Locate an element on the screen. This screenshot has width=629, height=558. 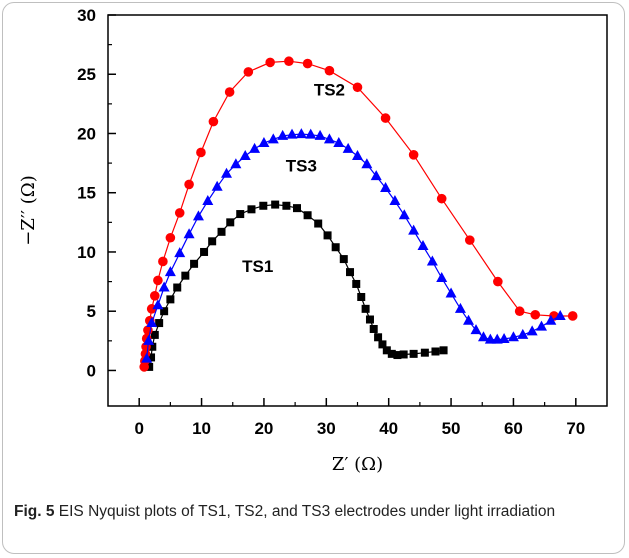
x-tick-label: 40 is located at coordinates (388, 428).